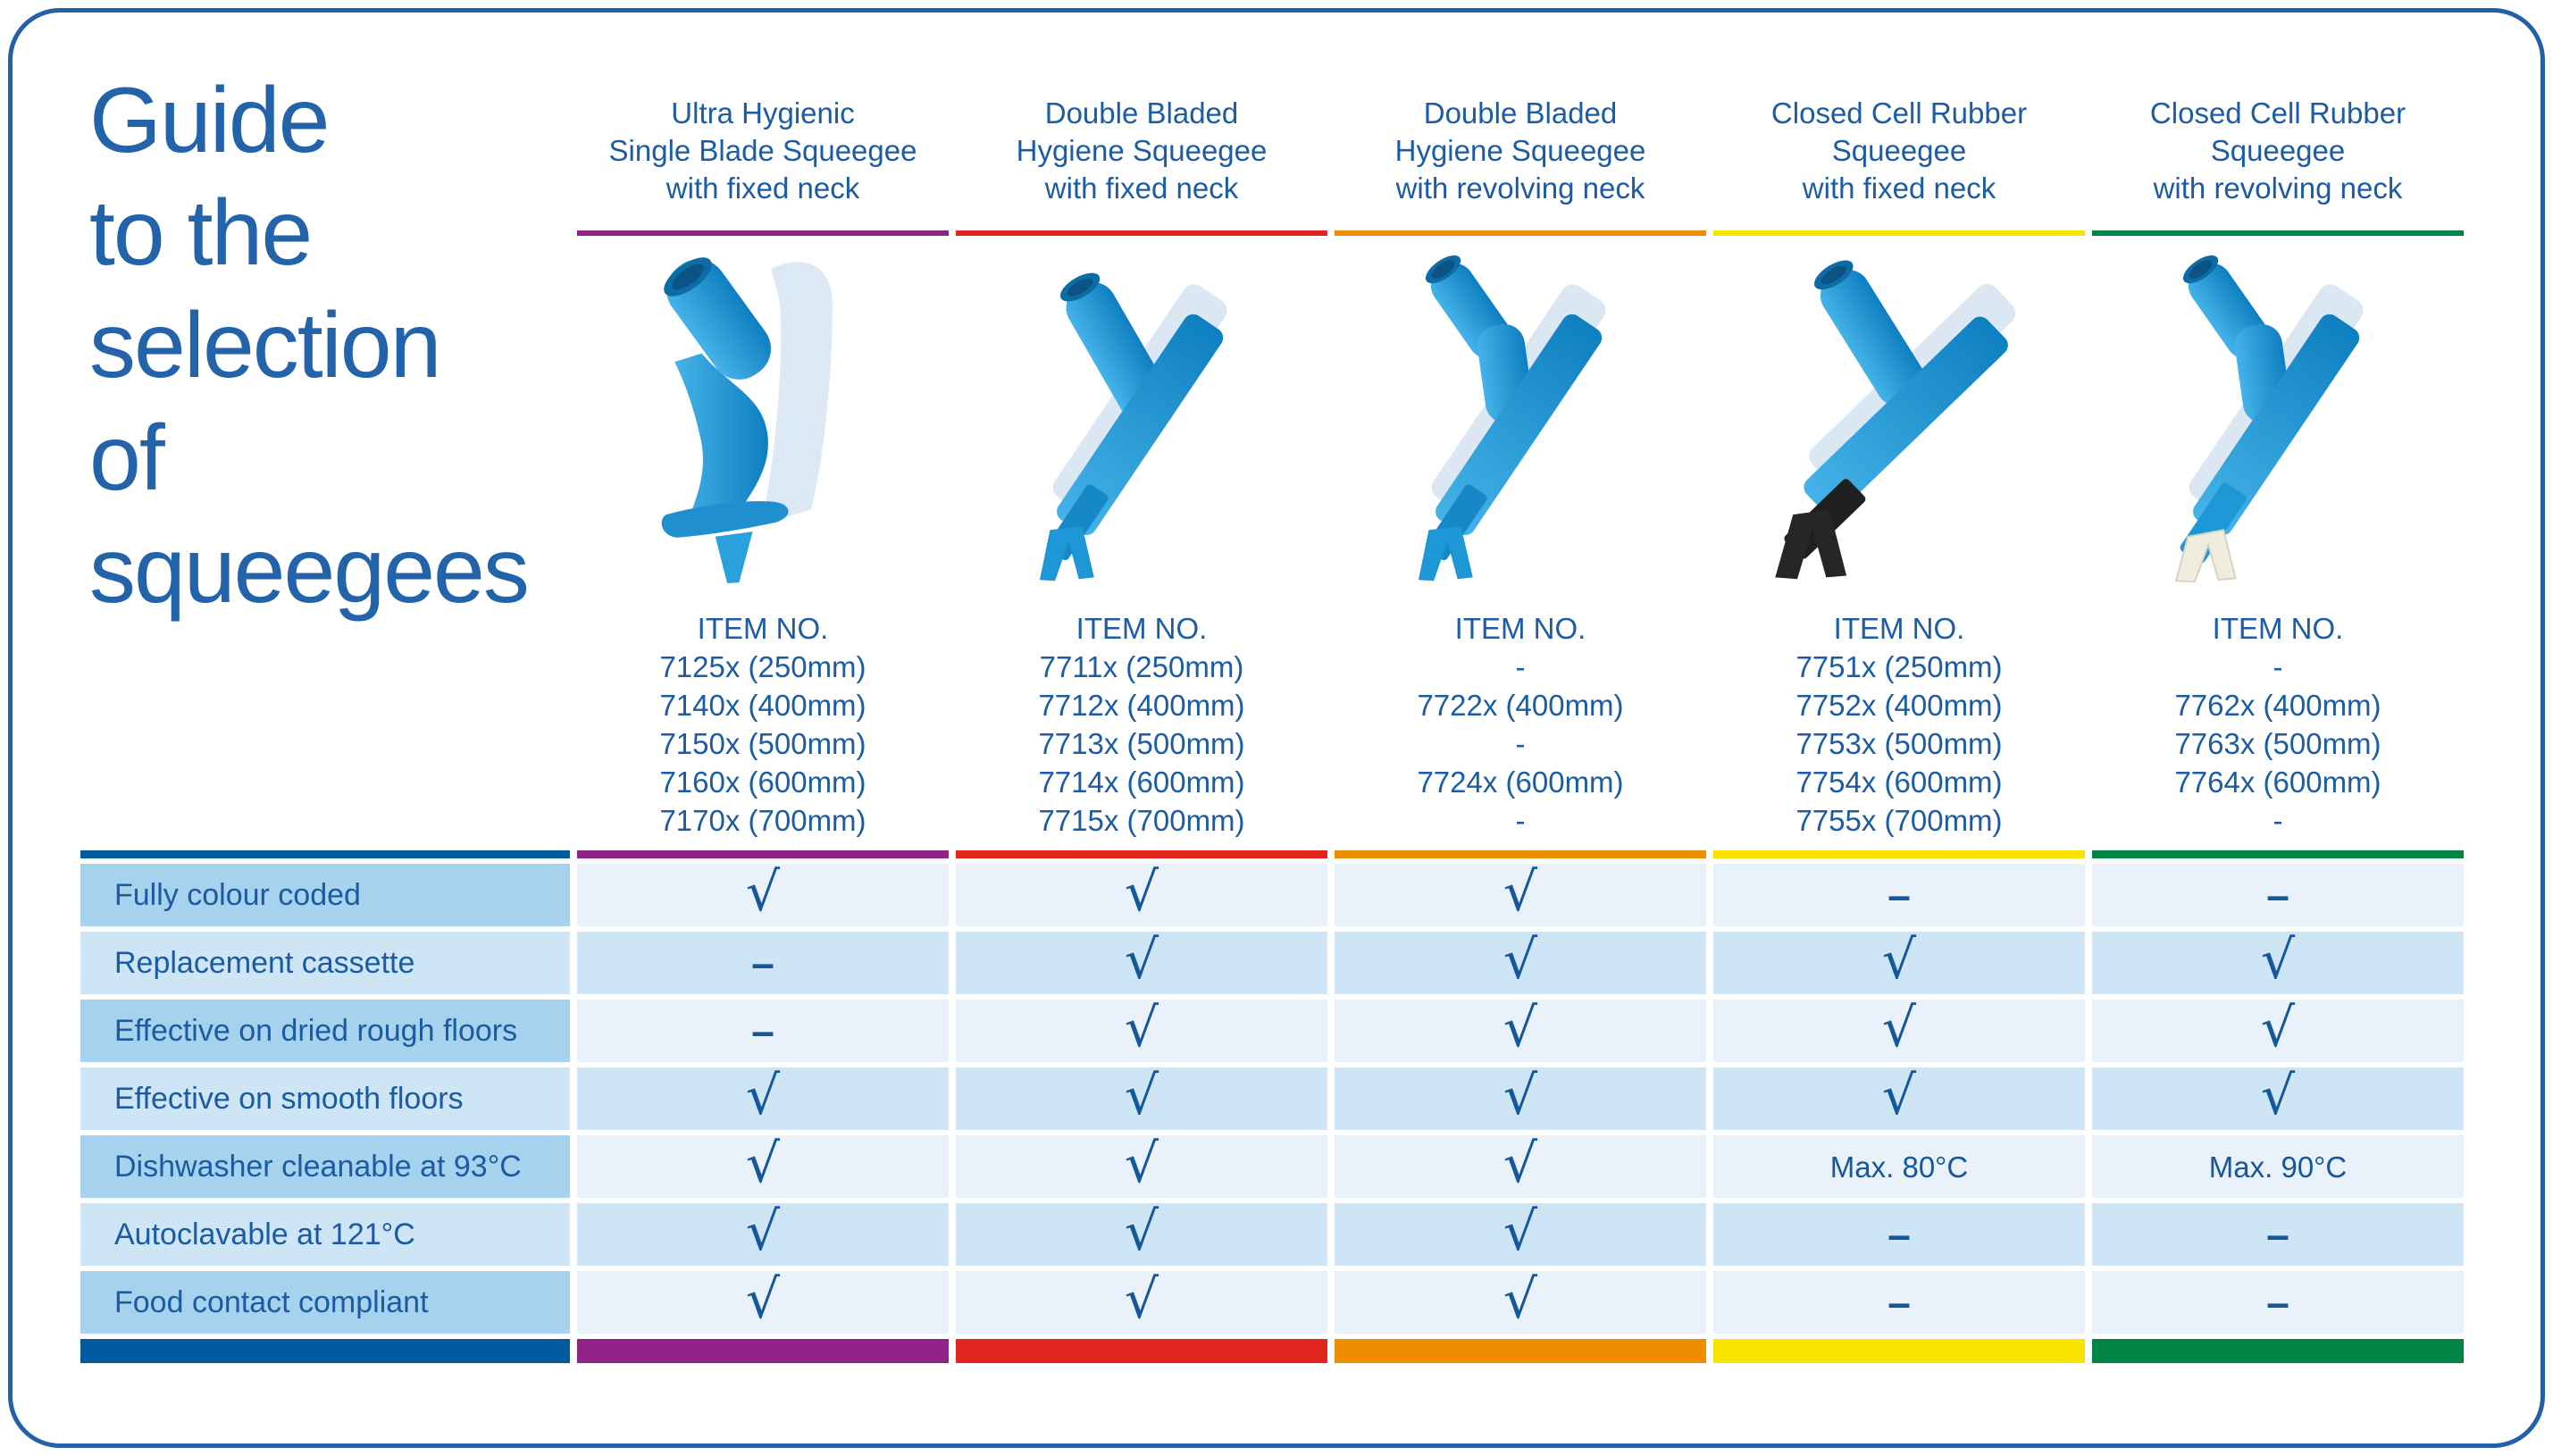 The width and height of the screenshot is (2553, 1456). I want to click on product-name-line: Single Blade Squeegee, so click(763, 150).